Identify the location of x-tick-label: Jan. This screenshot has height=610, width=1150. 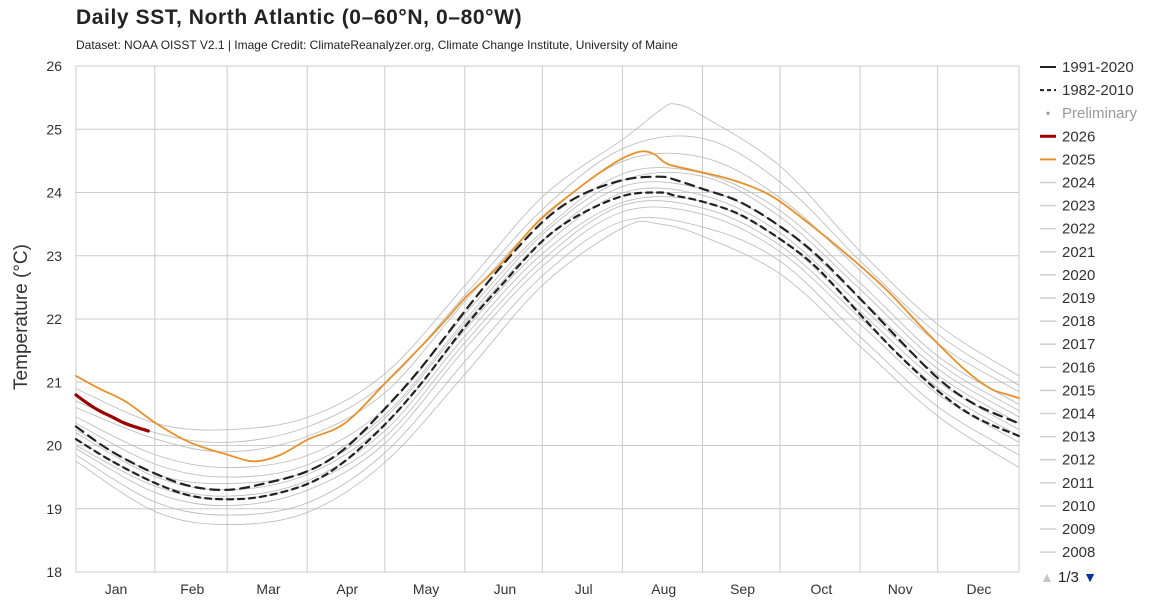
(116, 589).